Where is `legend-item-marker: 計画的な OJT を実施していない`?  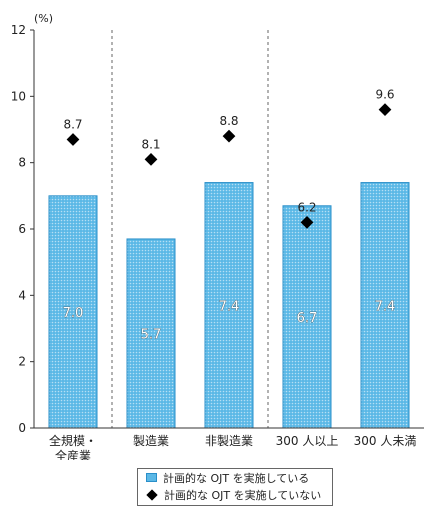 legend-item-marker: 計画的な OJT を実施していない is located at coordinates (235, 494).